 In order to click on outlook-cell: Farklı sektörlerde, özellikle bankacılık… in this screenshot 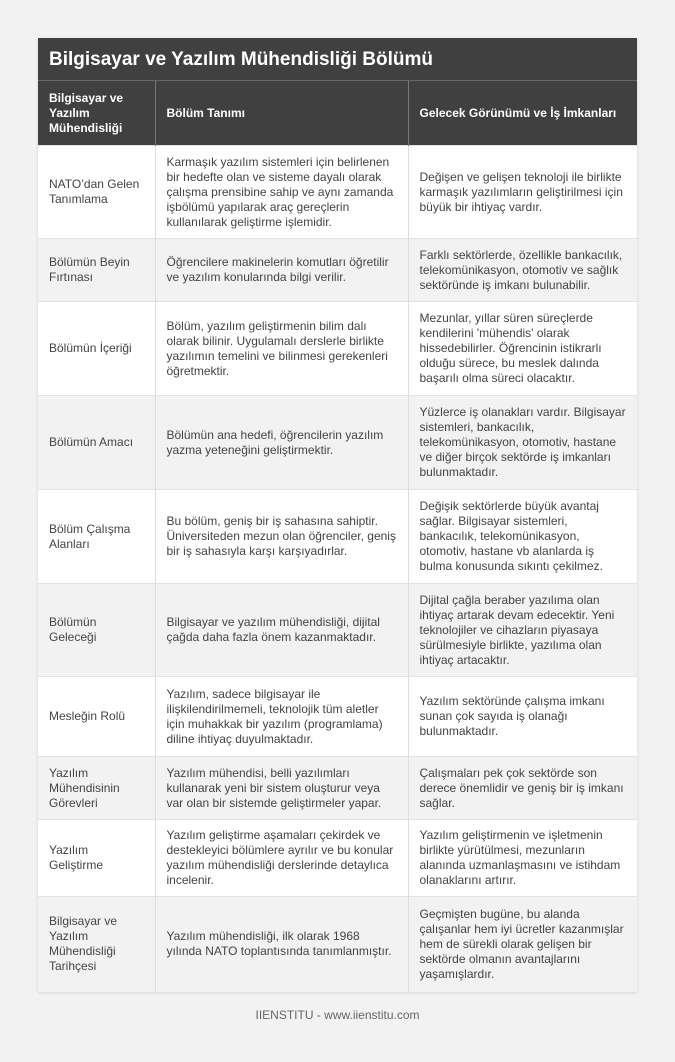, I will do `click(522, 270)`.